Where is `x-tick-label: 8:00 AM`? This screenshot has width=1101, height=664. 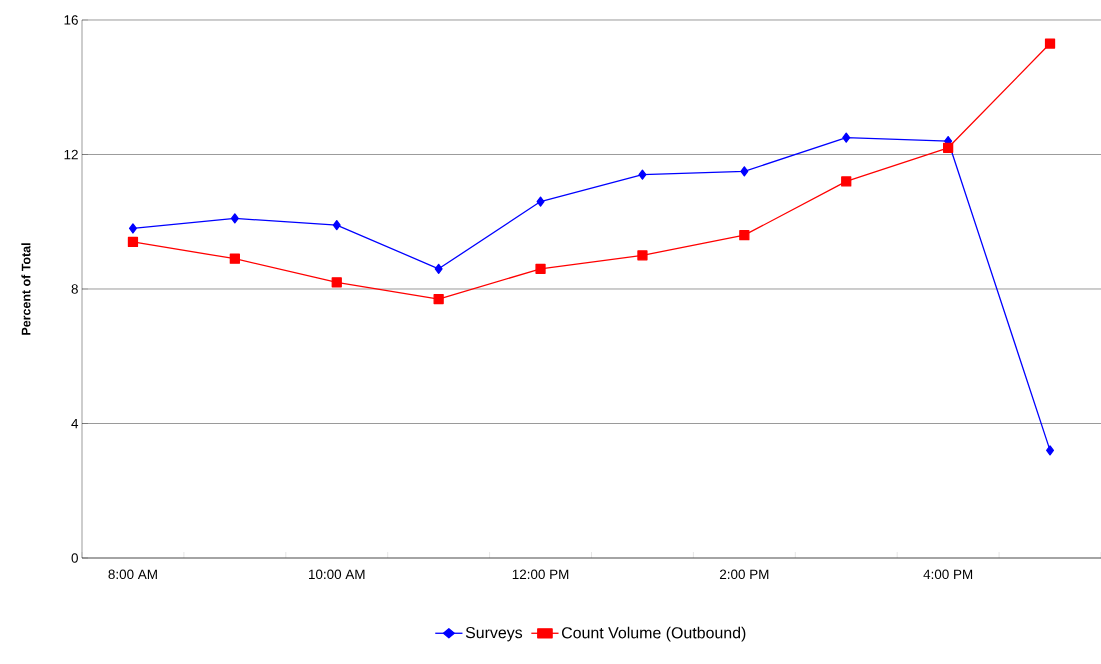
x-tick-label: 8:00 AM is located at coordinates (132, 574).